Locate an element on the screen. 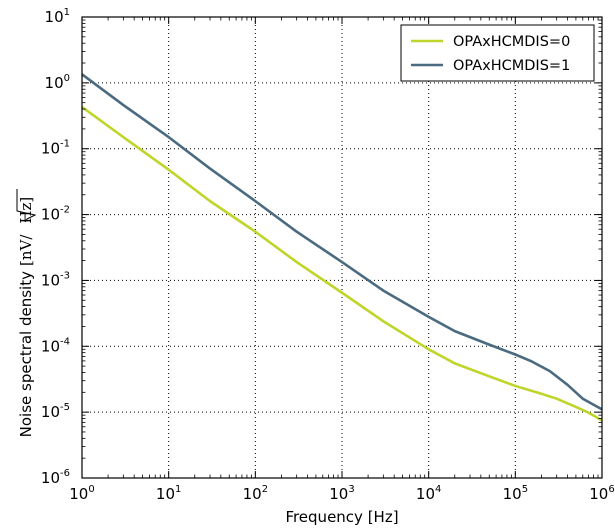 This screenshot has height=529, width=615. x-tick-exponent: 4 is located at coordinates (438, 489).